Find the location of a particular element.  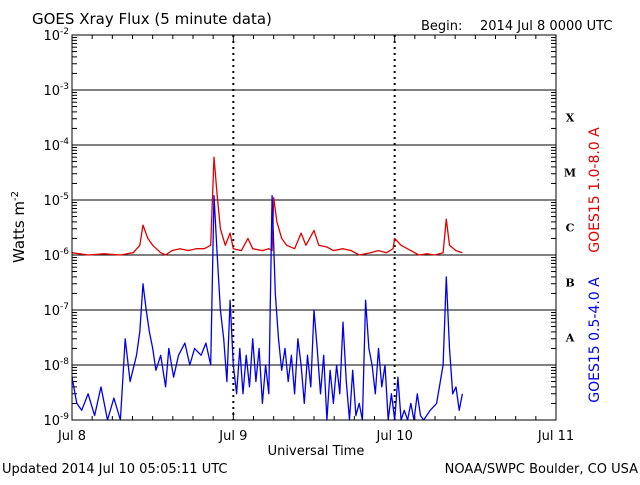

x-tick-label-2: Jul 10 is located at coordinates (393, 436).